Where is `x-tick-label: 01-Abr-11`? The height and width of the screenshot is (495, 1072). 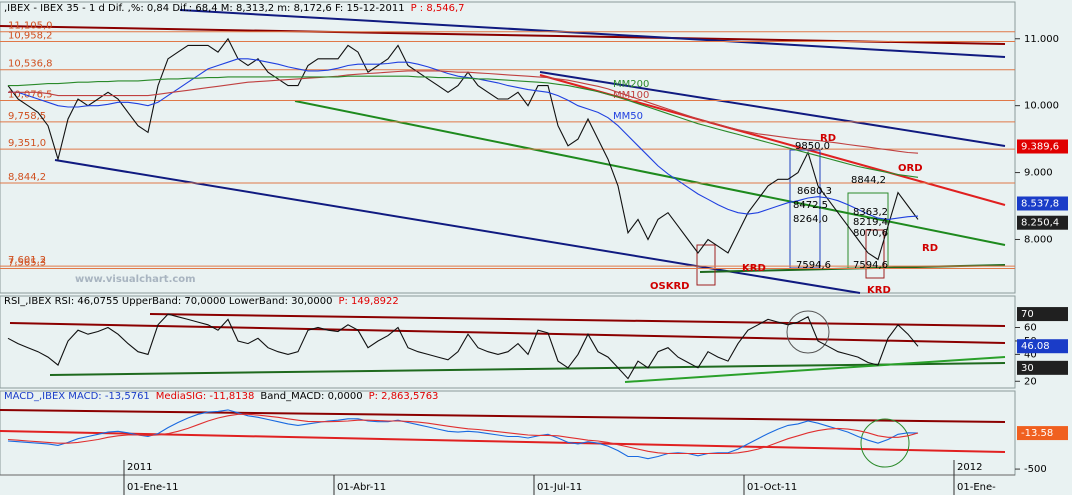 x-tick-label: 01-Abr-11 is located at coordinates (361, 487).